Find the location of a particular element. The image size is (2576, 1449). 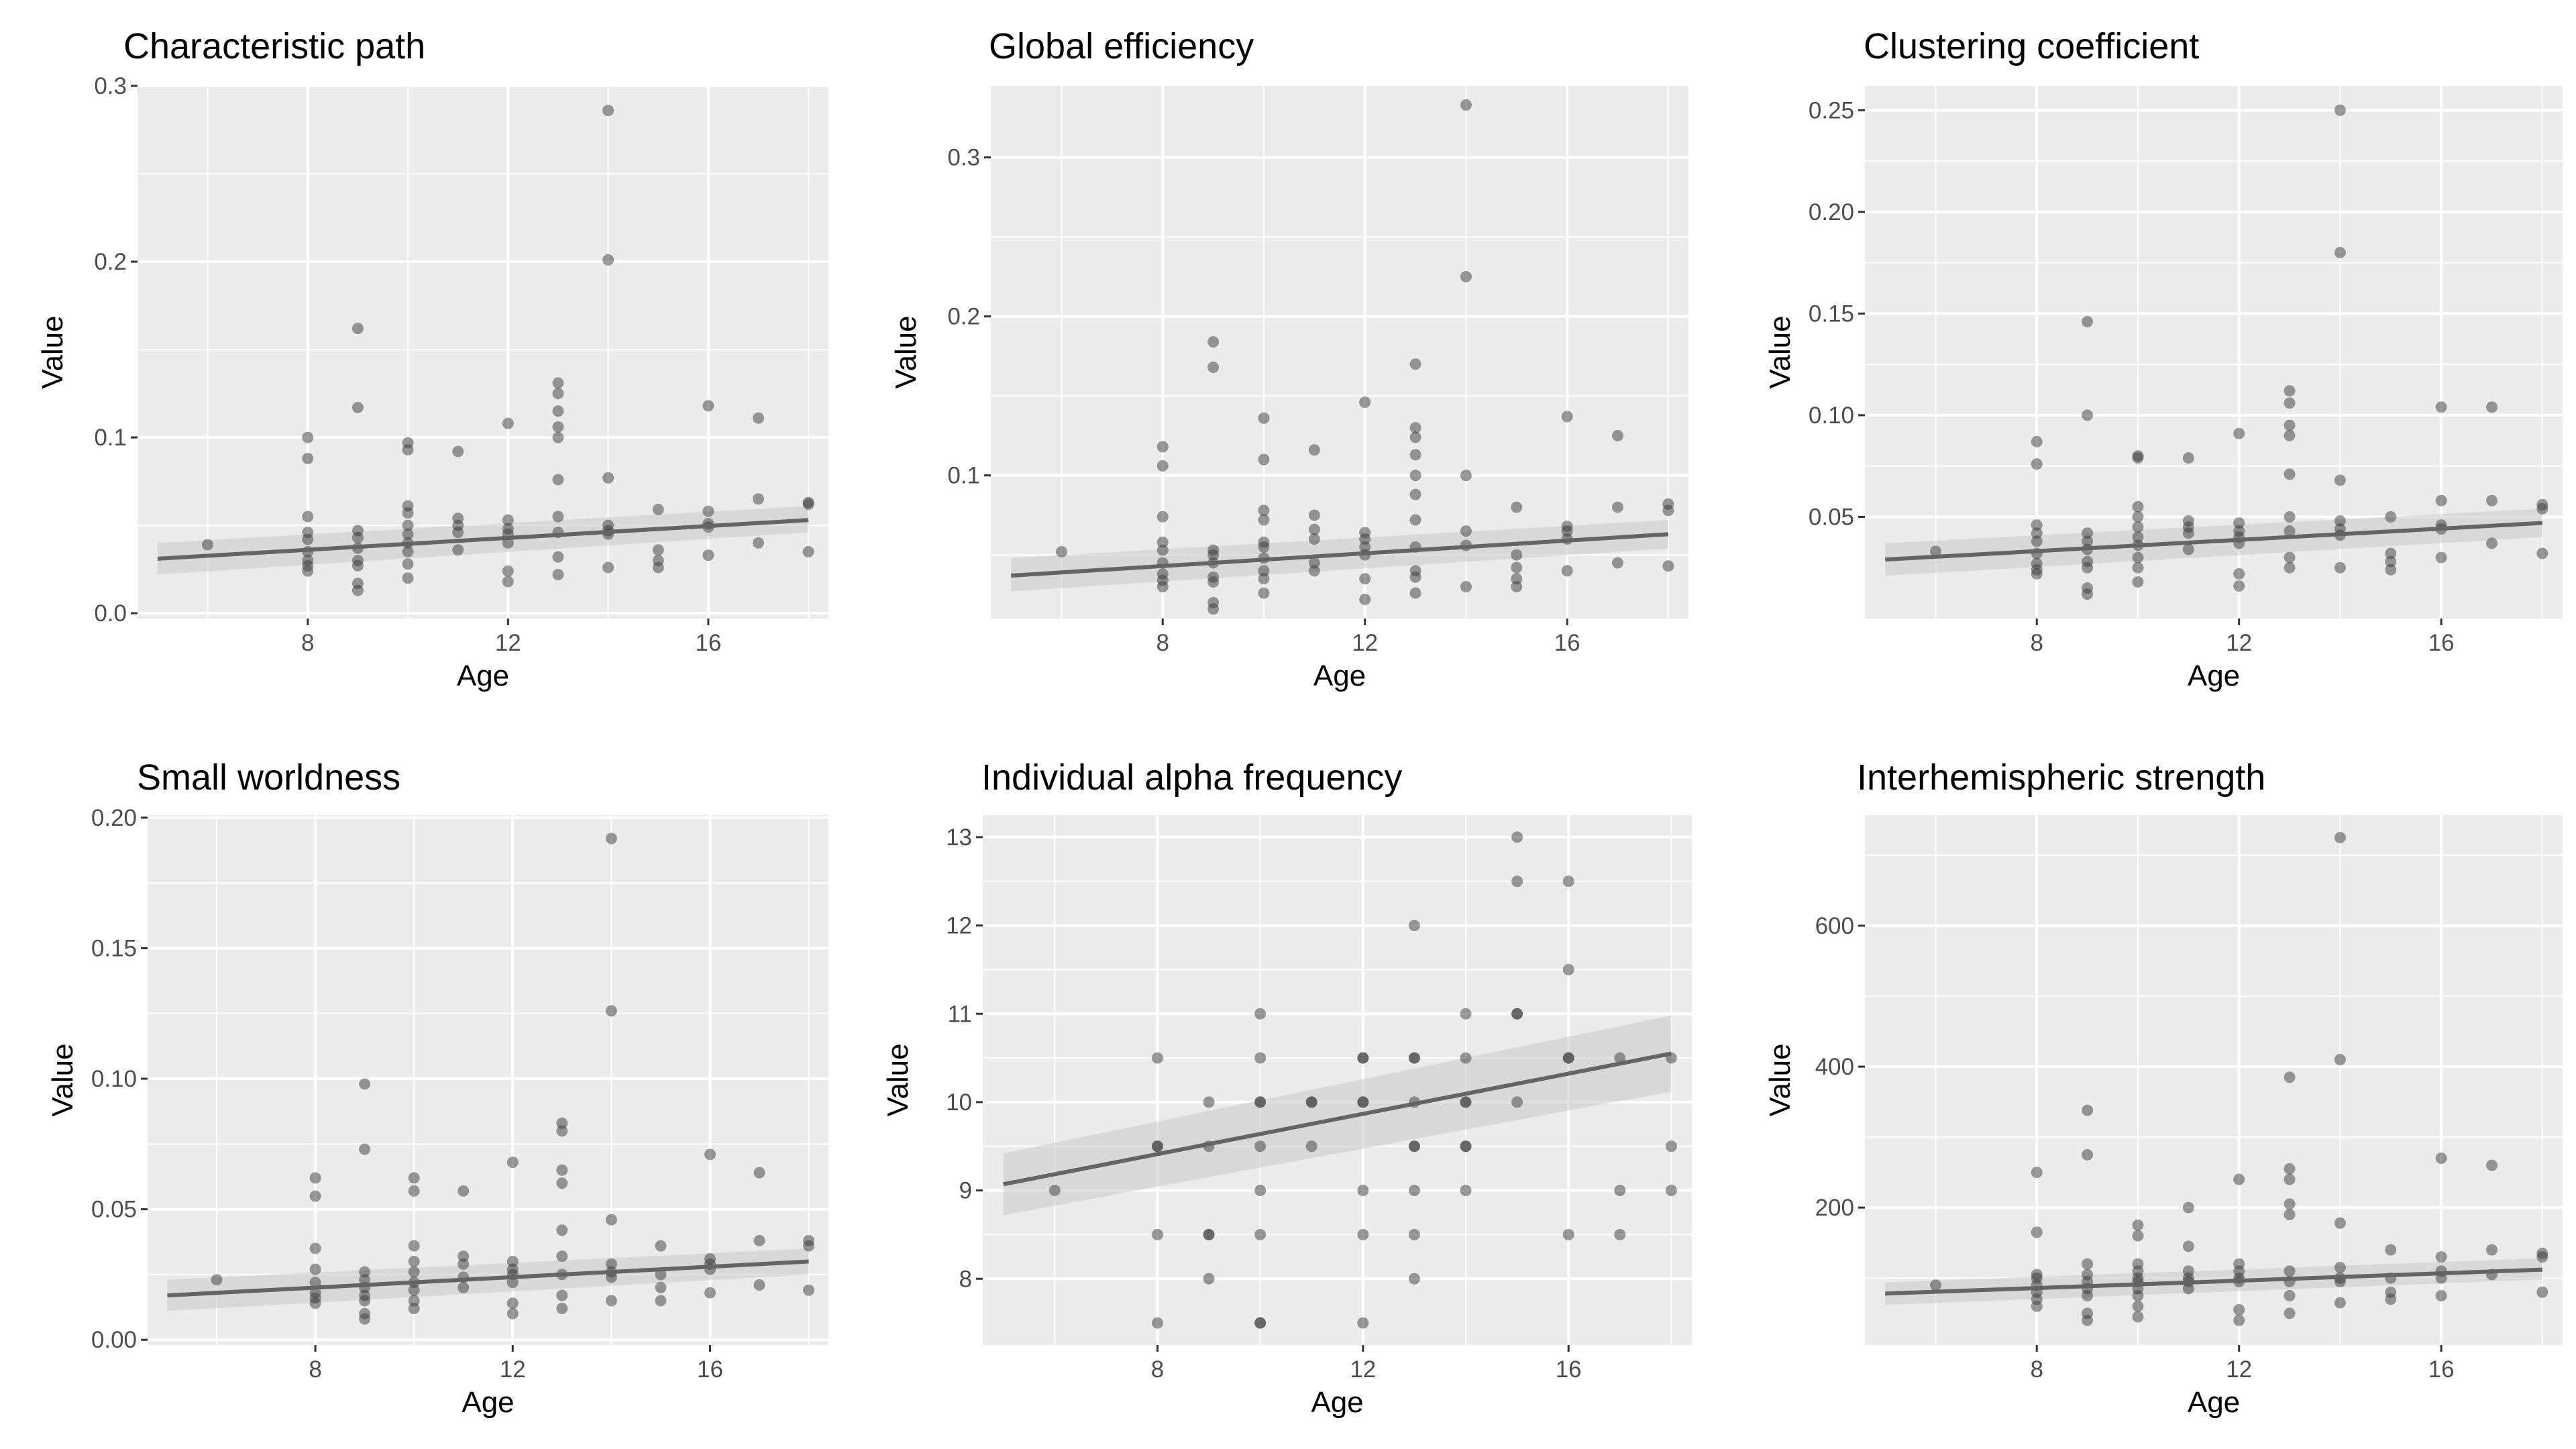

y-axis-ticks: 200 400 600 is located at coordinates (1840, 1067).